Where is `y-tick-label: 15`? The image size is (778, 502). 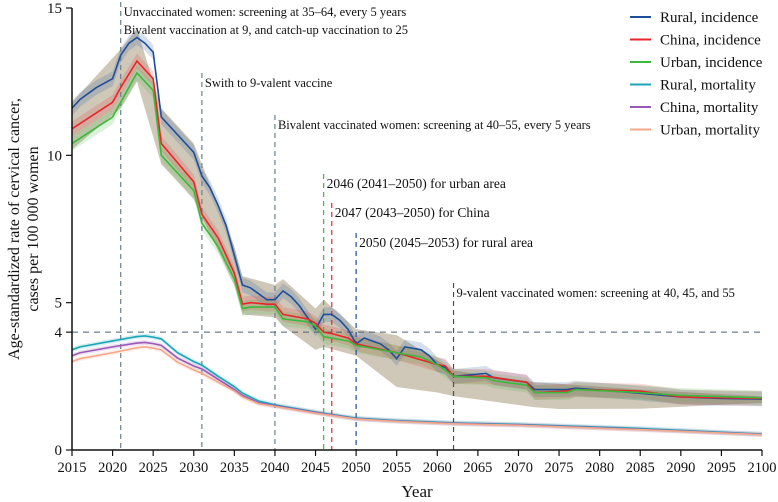 y-tick-label: 15 is located at coordinates (54, 9).